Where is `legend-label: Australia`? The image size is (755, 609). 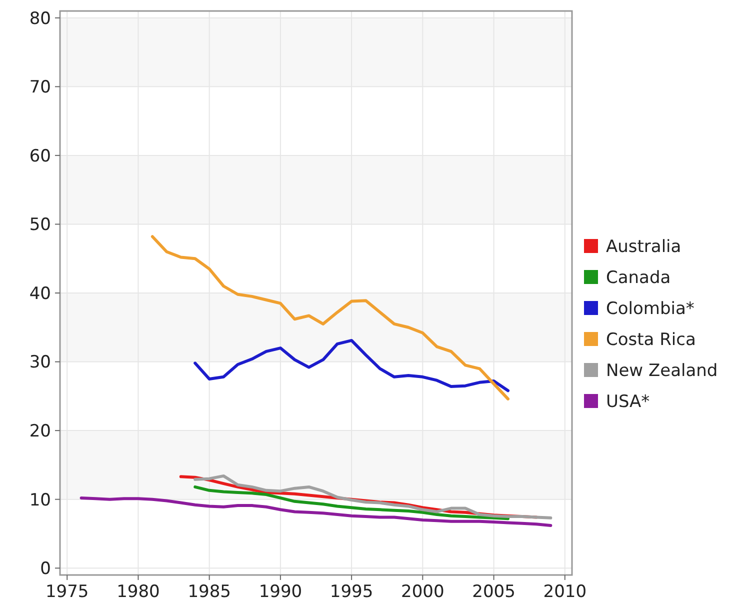
legend-label: Australia is located at coordinates (644, 246).